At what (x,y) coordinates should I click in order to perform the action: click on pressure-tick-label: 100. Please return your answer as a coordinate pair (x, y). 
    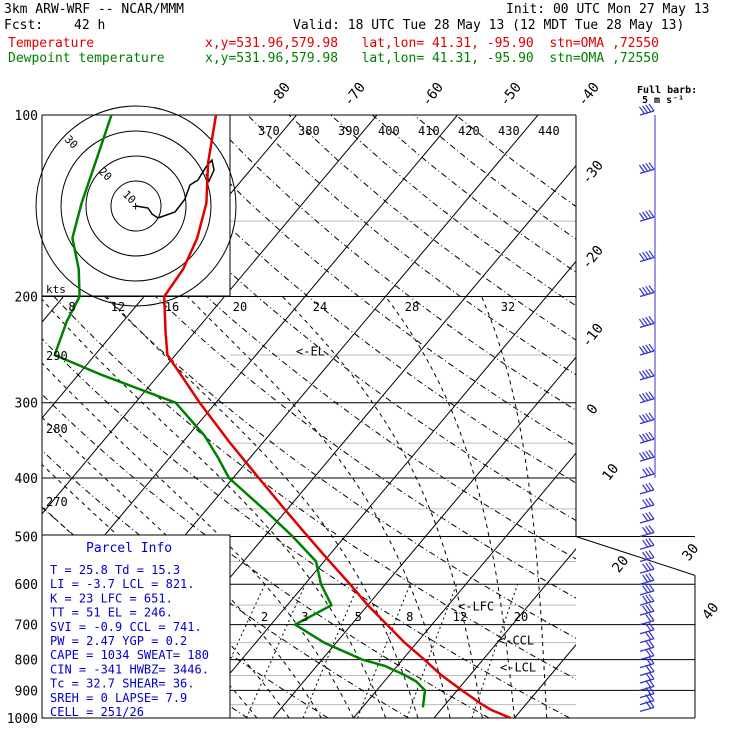
    Looking at the image, I should click on (26, 116).